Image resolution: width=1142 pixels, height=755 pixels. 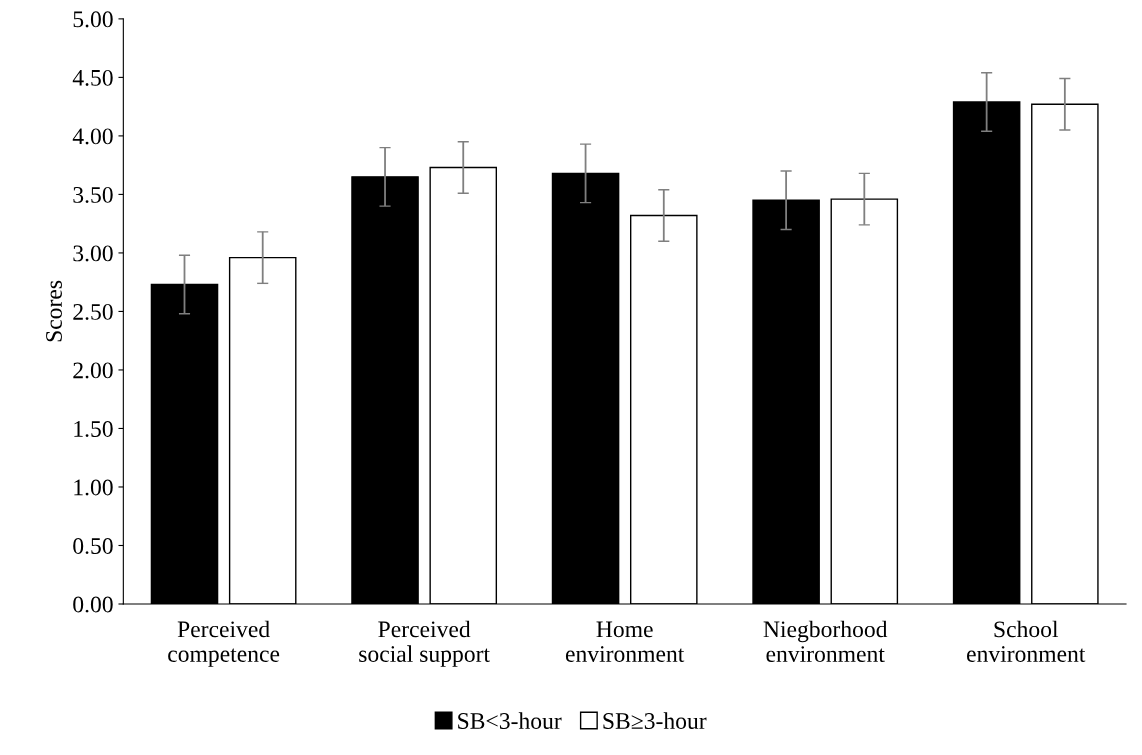 What do you see at coordinates (92, 136) in the screenshot?
I see `y-tick-label: 4.00` at bounding box center [92, 136].